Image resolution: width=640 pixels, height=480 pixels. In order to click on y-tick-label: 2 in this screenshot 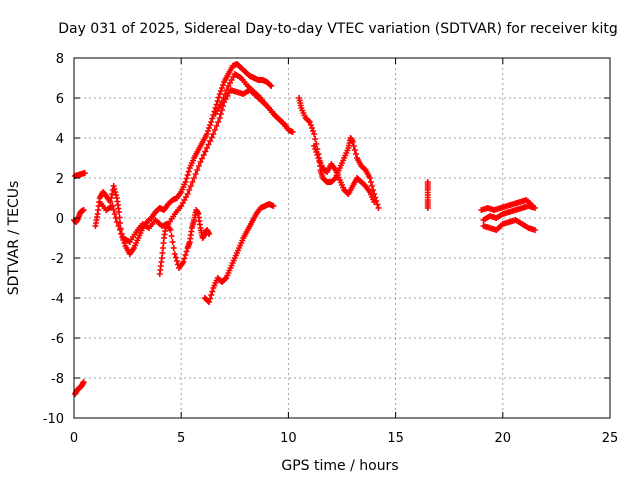, I will do `click(60, 179)`.